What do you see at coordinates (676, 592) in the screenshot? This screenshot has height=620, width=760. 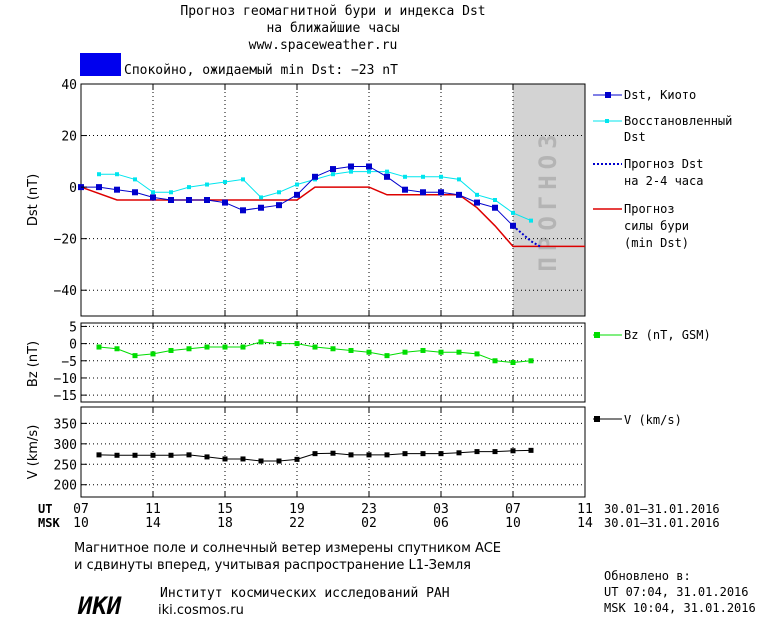 I see `updated-ut: UT 07:04, 31.01.2016` at bounding box center [676, 592].